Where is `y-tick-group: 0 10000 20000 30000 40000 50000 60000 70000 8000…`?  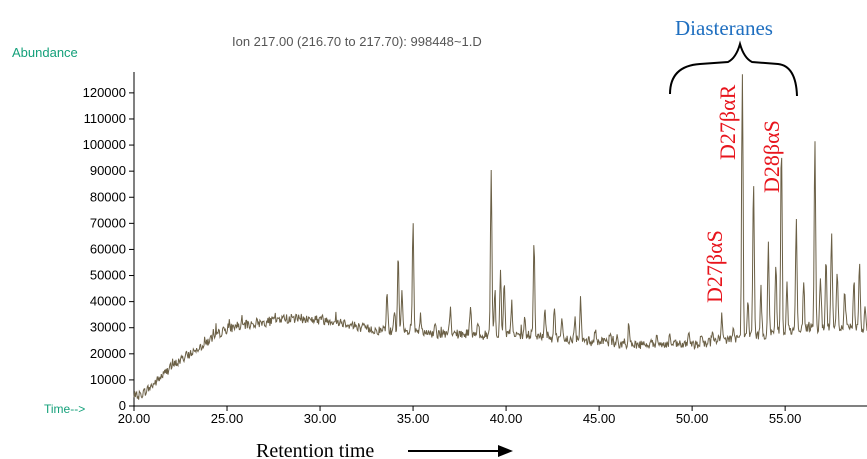 y-tick-group: 0 10000 20000 30000 40000 50000 60000 70000 8000… is located at coordinates (108, 249).